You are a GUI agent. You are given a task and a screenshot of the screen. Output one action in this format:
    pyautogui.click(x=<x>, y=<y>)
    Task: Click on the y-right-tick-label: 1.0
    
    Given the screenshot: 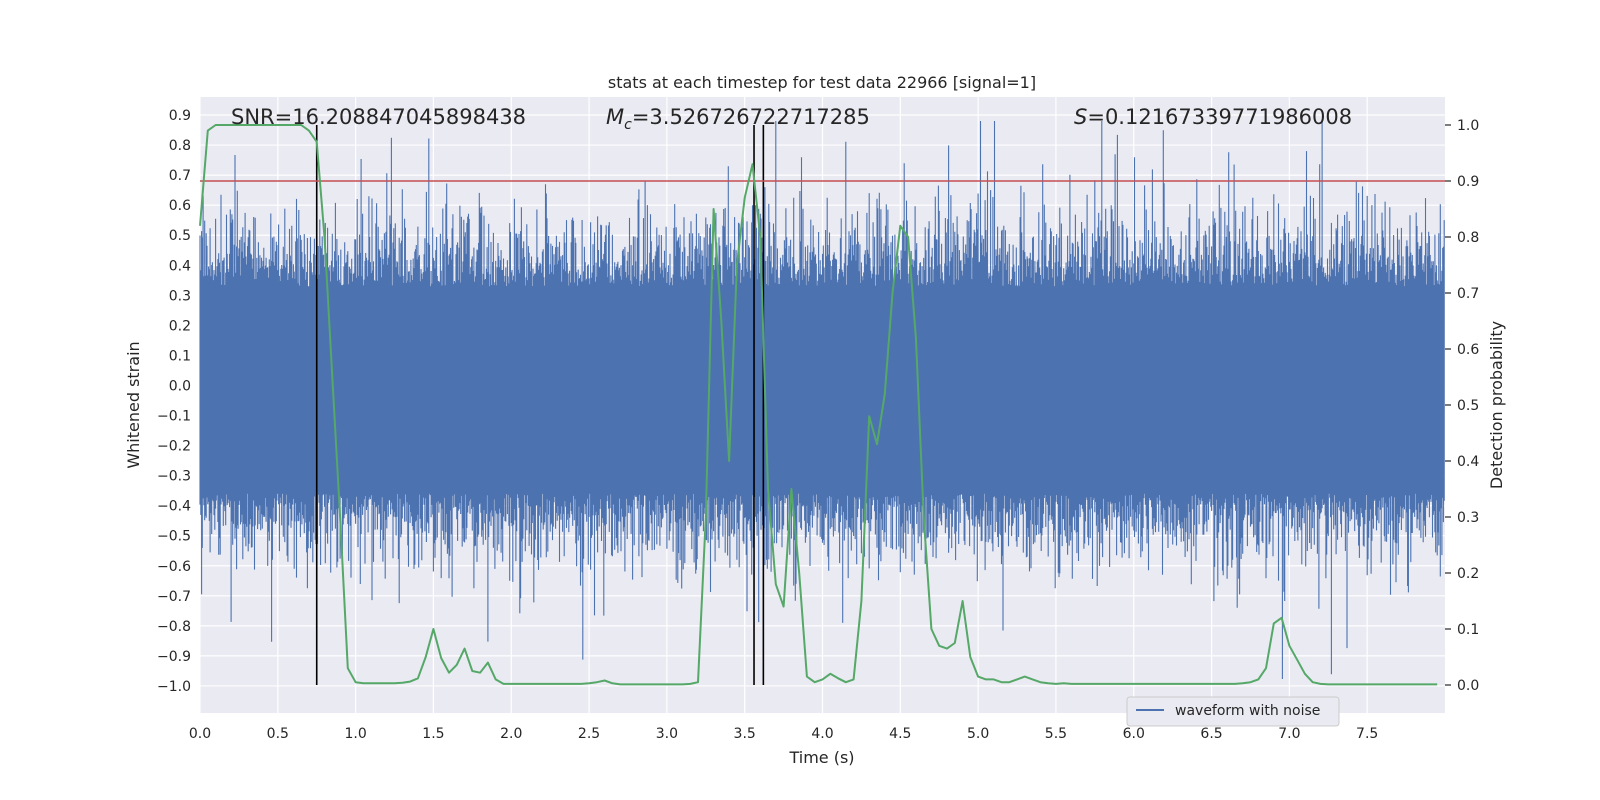 What is the action you would take?
    pyautogui.click(x=1468, y=126)
    